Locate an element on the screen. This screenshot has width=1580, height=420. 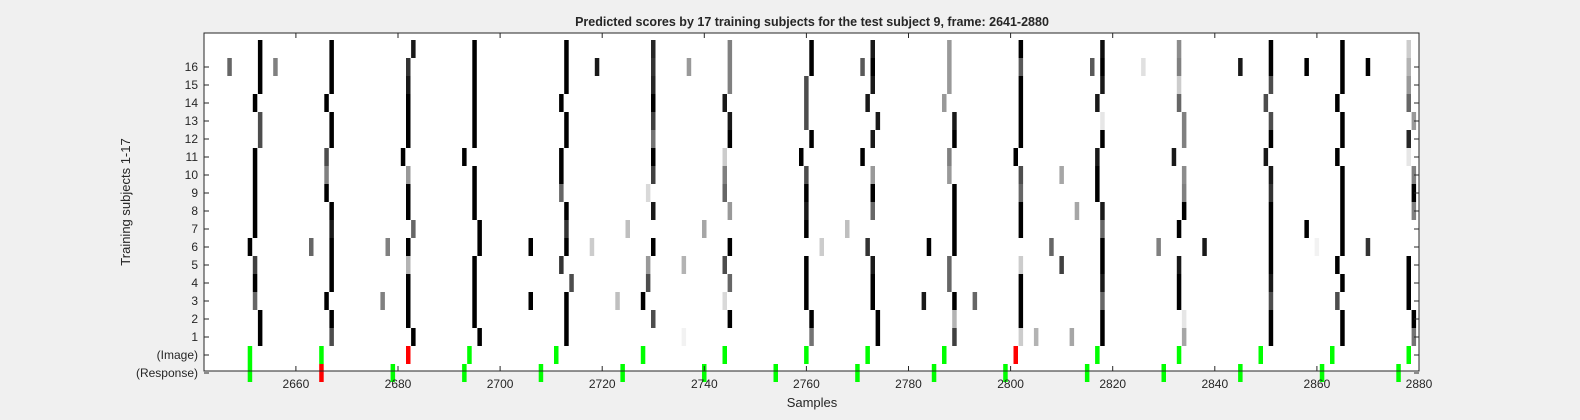
y-tick-label: 7 is located at coordinates (194, 229).